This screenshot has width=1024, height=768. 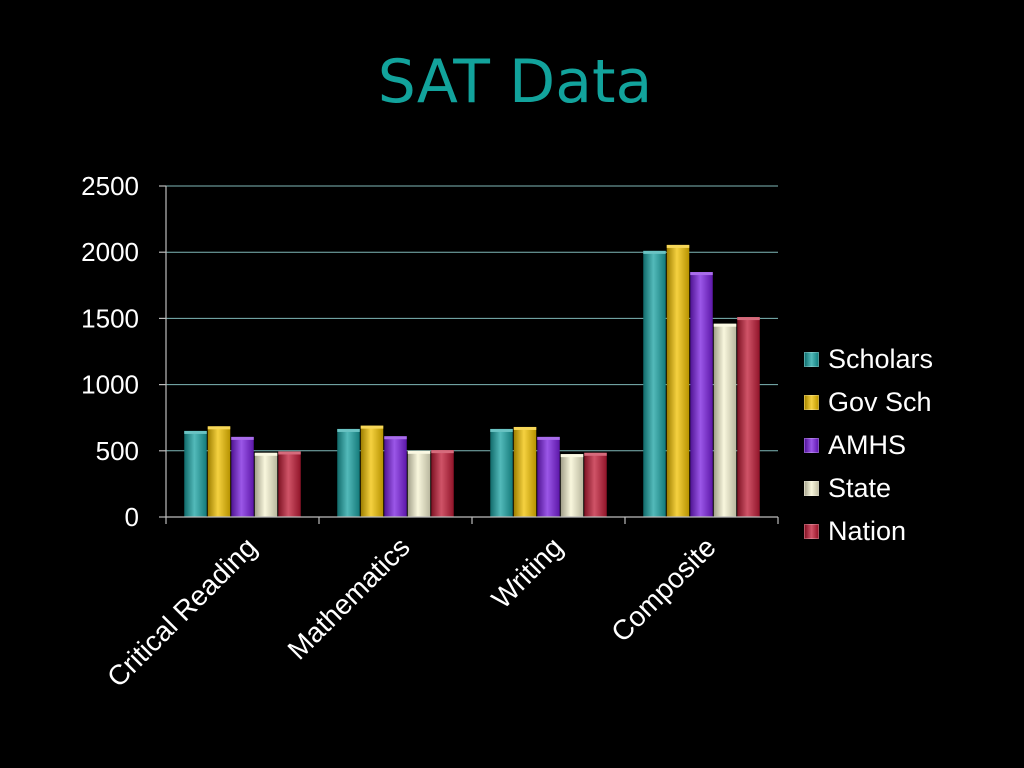 I want to click on legend-label: AMHS, so click(x=867, y=445).